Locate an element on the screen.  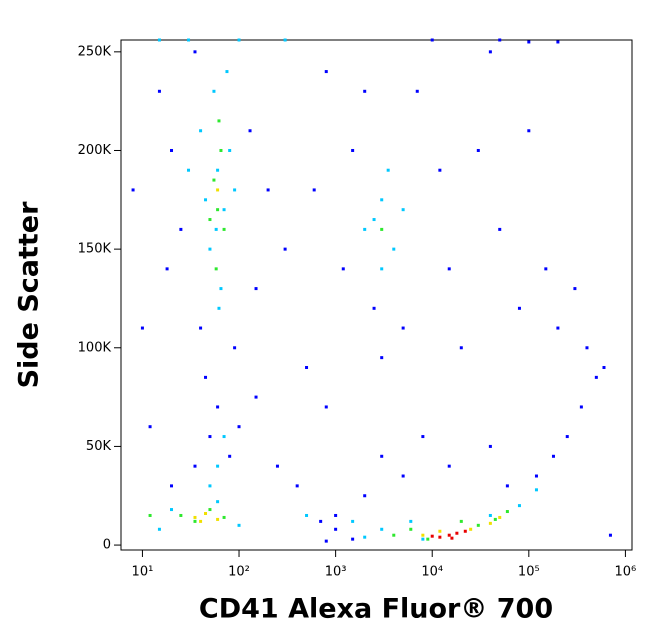
x-tick-label: 10⁶ is located at coordinates (626, 572).